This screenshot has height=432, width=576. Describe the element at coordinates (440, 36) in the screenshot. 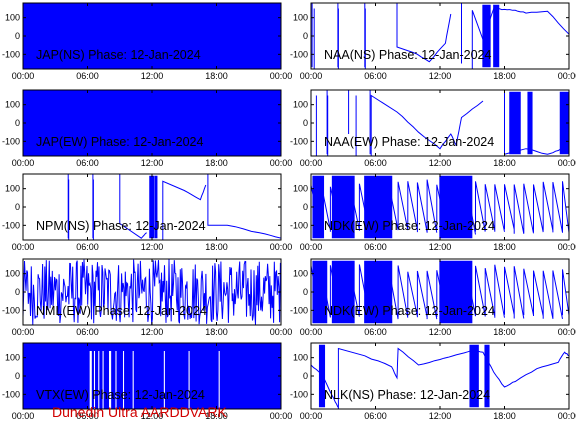

I see `phase-trace` at that location.